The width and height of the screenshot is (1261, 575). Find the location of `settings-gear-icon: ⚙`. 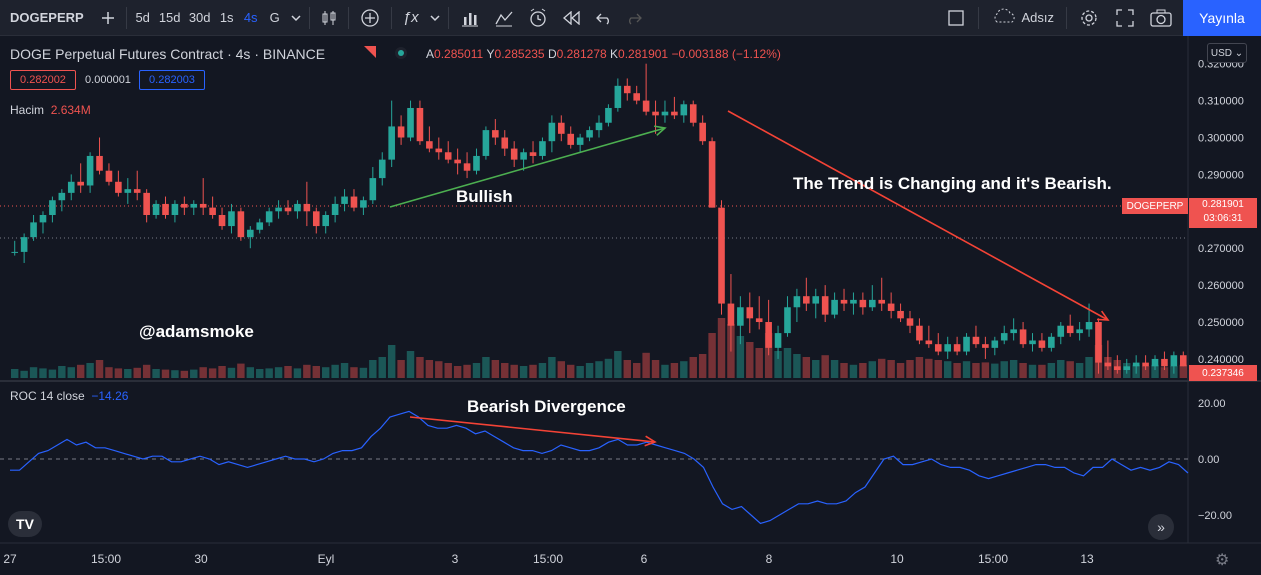

settings-gear-icon: ⚙ is located at coordinates (1222, 560).